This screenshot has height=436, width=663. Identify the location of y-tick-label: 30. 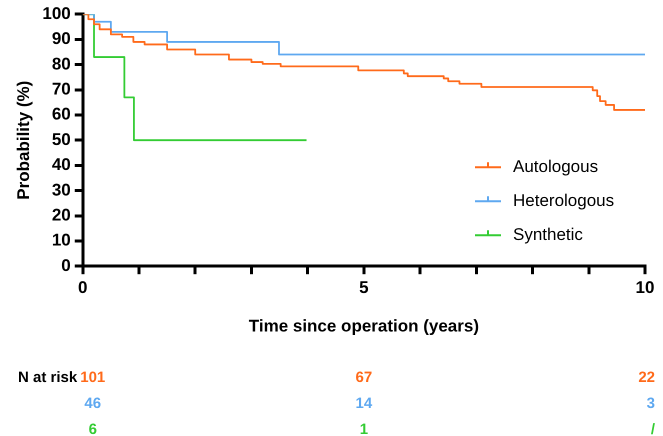
(61, 190).